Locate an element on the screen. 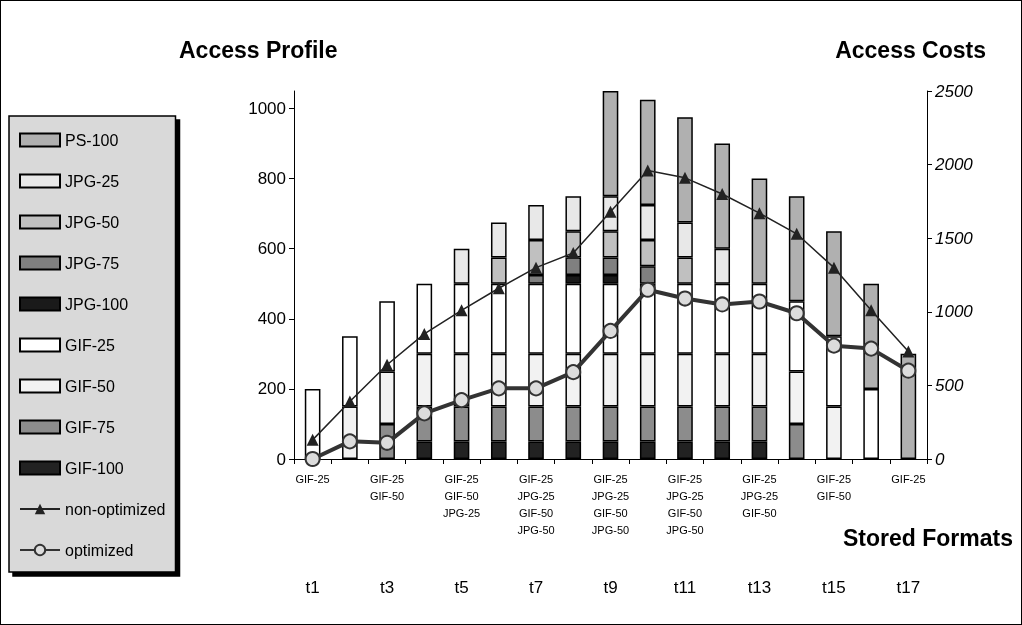 The width and height of the screenshot is (1022, 625). legend-label: JPG-75 is located at coordinates (92, 263).